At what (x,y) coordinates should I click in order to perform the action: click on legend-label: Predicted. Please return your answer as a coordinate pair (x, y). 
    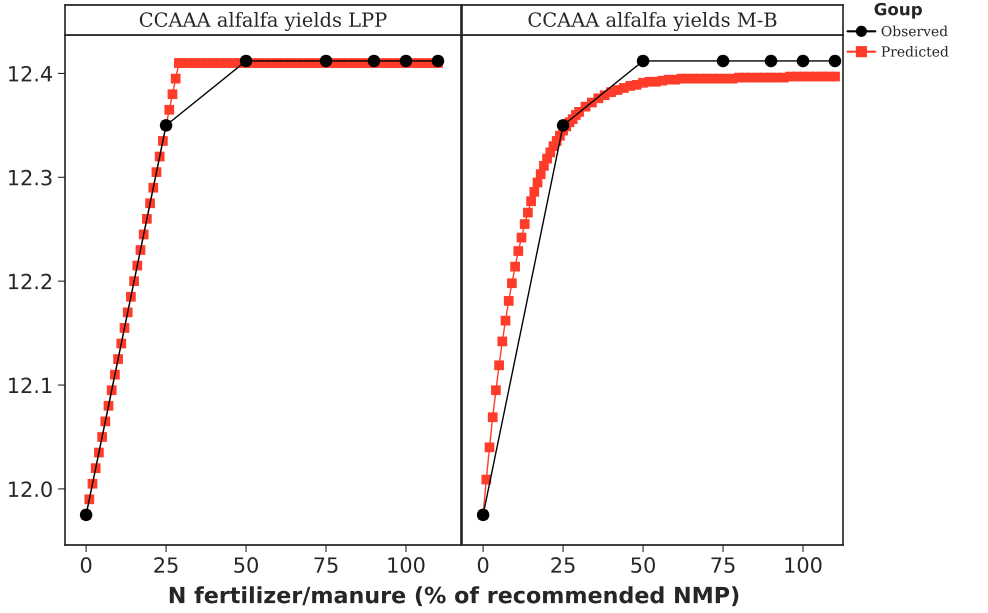
    Looking at the image, I should click on (915, 51).